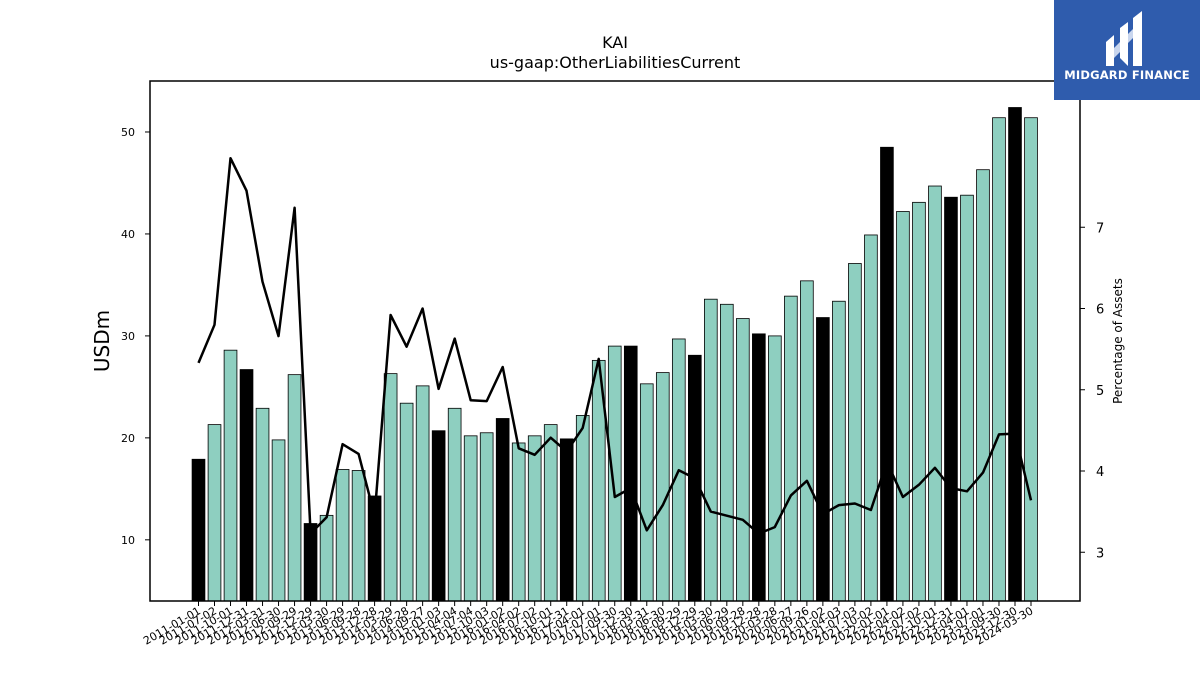 The width and height of the screenshot is (1200, 675). What do you see at coordinates (1127, 75) in the screenshot?
I see `brand-name: MIDGARD FINANCE` at bounding box center [1127, 75].